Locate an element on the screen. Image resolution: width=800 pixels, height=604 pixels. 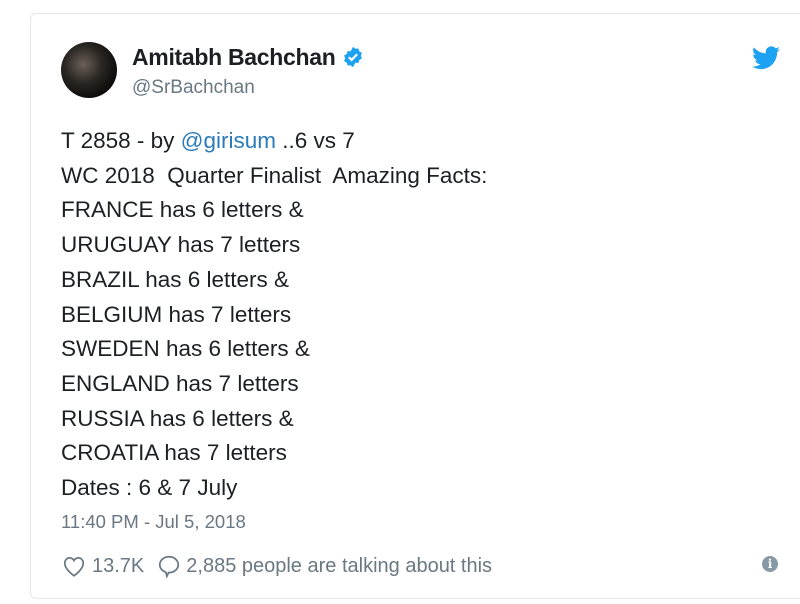
like-count: 13.7K is located at coordinates (118, 565).